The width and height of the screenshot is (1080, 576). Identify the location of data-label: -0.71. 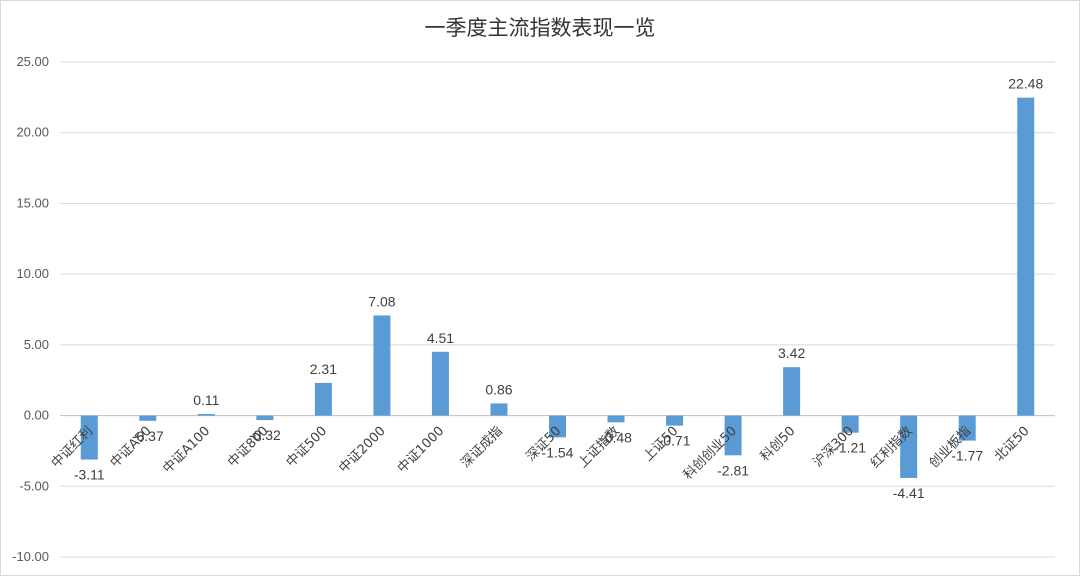
(675, 441).